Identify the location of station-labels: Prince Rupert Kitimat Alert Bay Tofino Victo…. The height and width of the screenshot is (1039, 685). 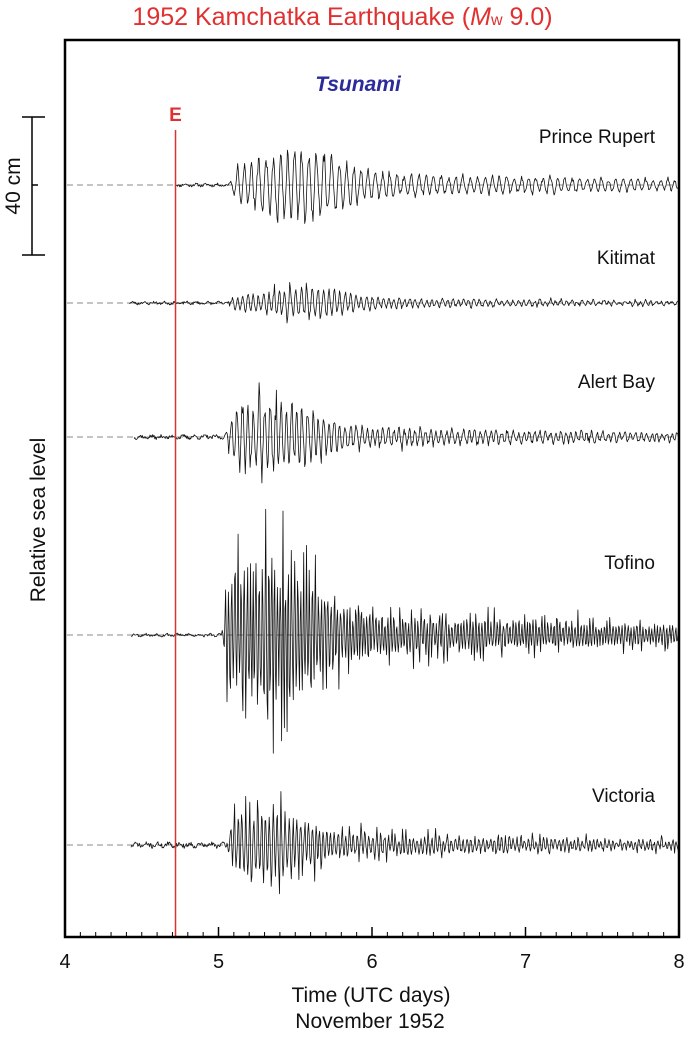
(597, 467).